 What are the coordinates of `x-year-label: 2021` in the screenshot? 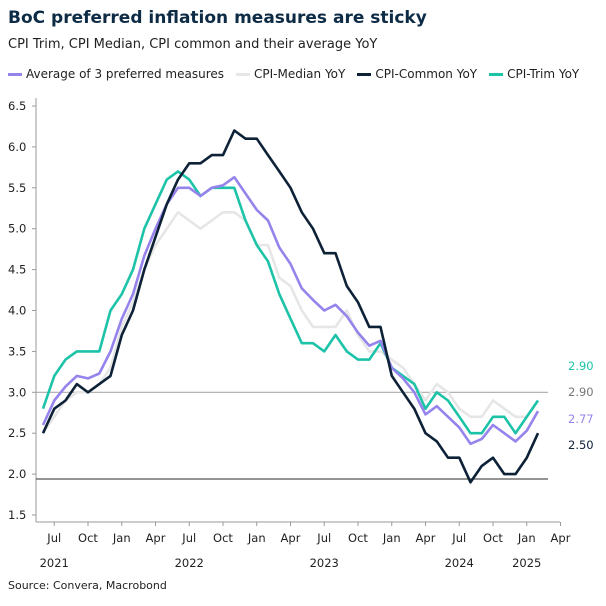 It's located at (54, 563).